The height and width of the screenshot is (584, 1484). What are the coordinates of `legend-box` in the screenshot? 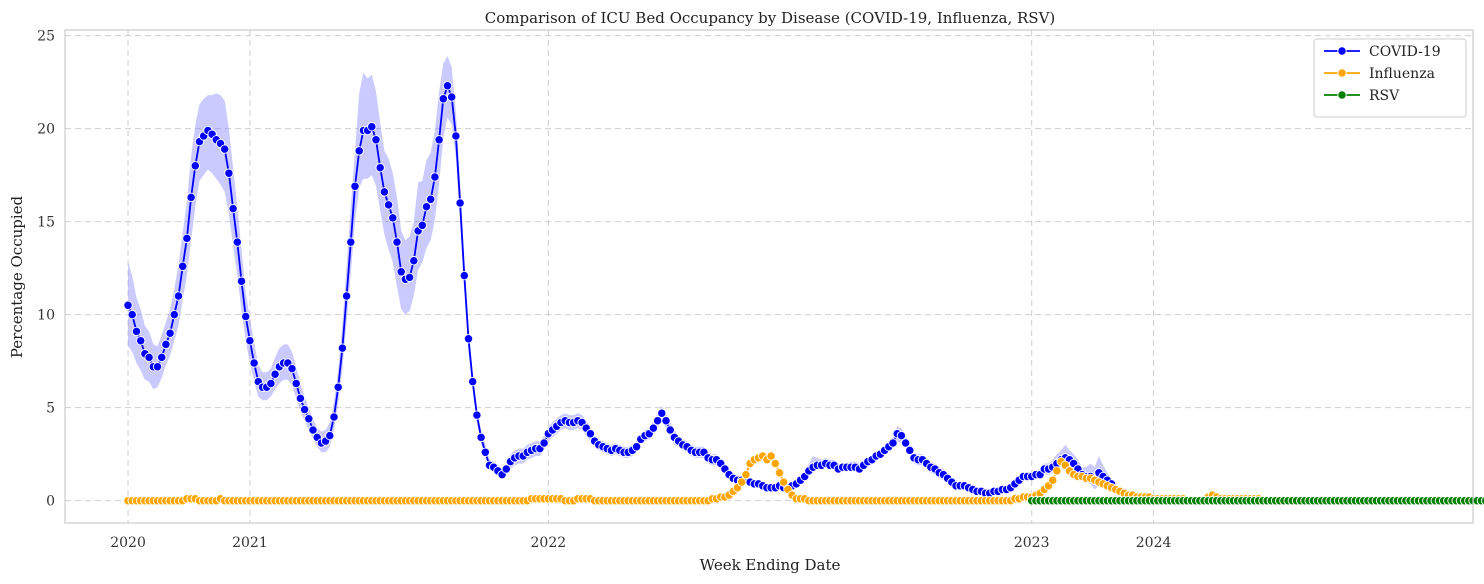 It's located at (1390, 78).